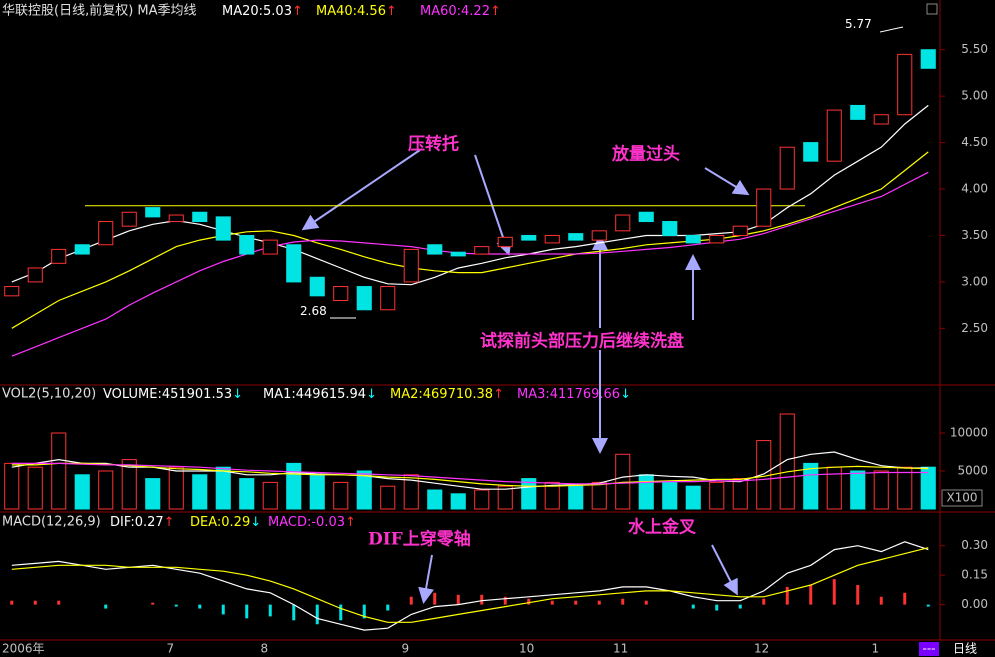  What do you see at coordinates (51, 522) in the screenshot?
I see `macd-title: MACD(12,26,9)` at bounding box center [51, 522].